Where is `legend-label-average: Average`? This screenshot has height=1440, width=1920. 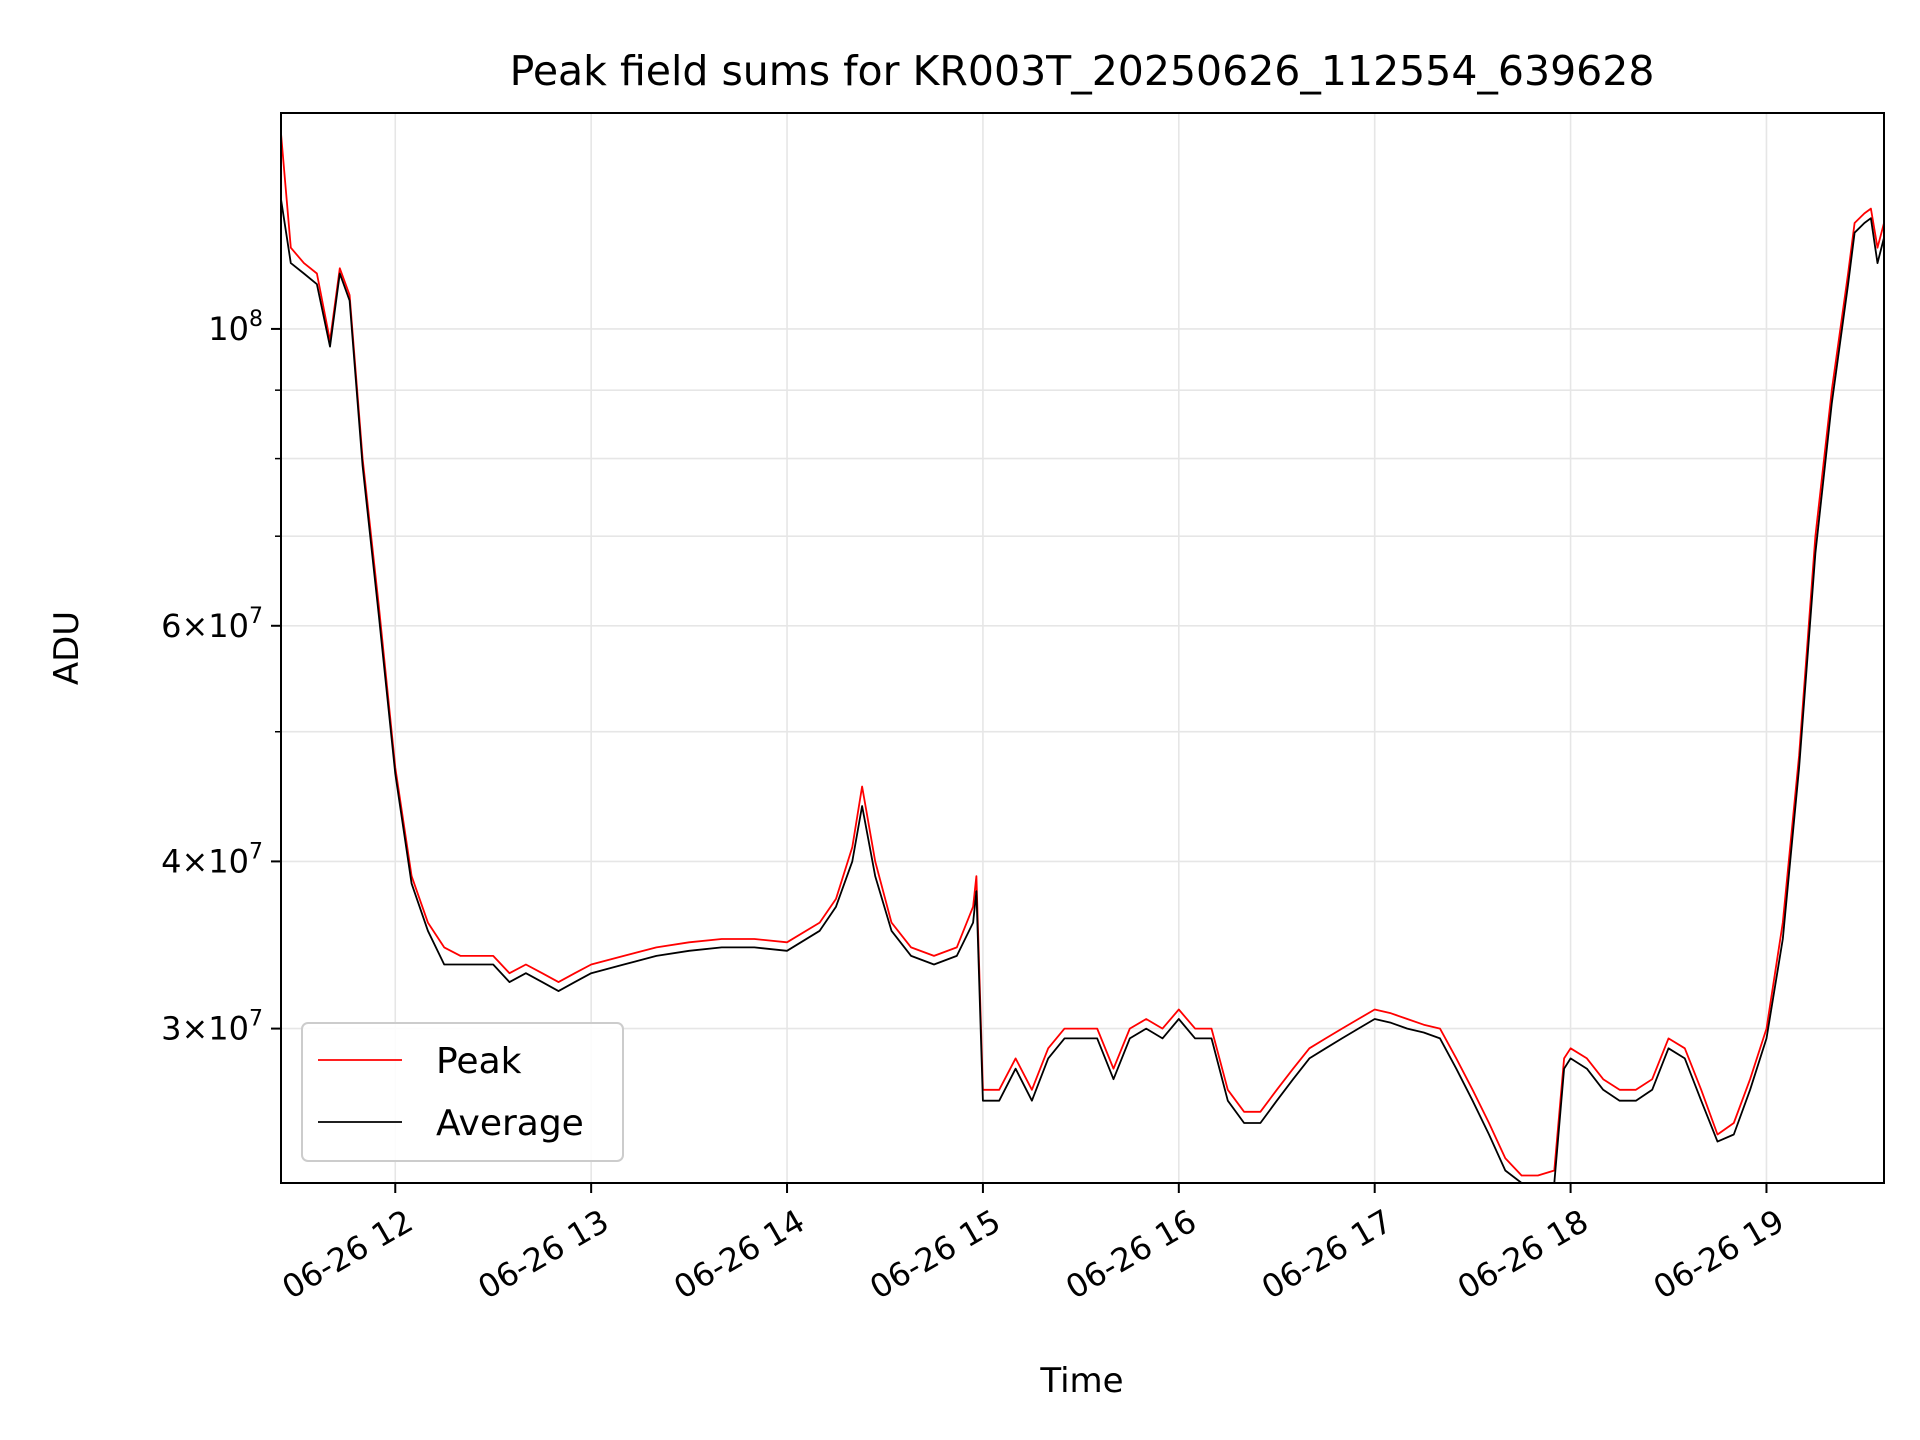 legend-label-average: Average is located at coordinates (510, 1123).